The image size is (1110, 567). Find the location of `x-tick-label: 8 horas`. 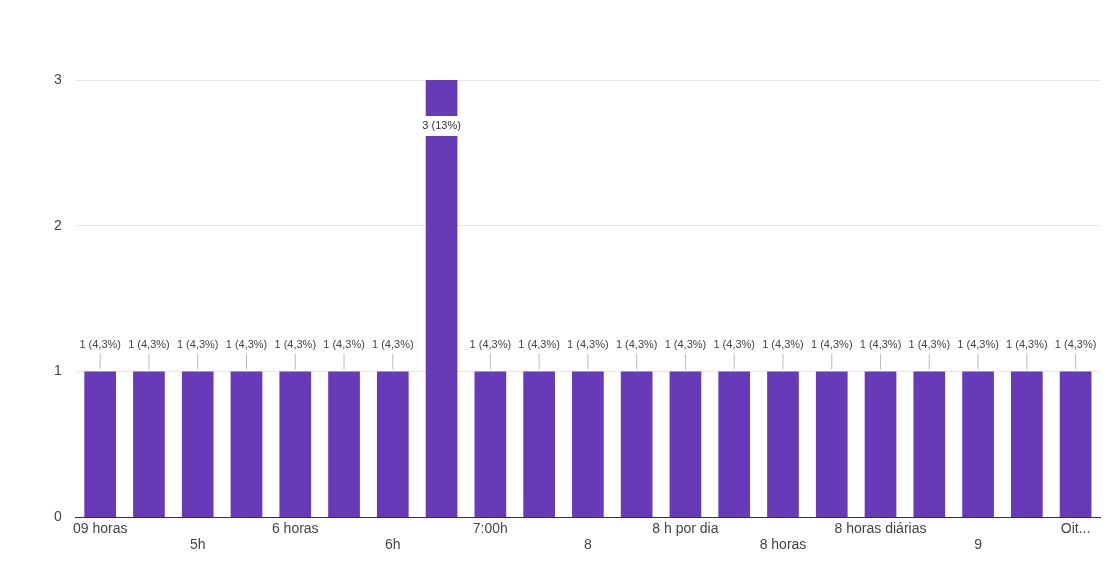

x-tick-label: 8 horas is located at coordinates (783, 544).